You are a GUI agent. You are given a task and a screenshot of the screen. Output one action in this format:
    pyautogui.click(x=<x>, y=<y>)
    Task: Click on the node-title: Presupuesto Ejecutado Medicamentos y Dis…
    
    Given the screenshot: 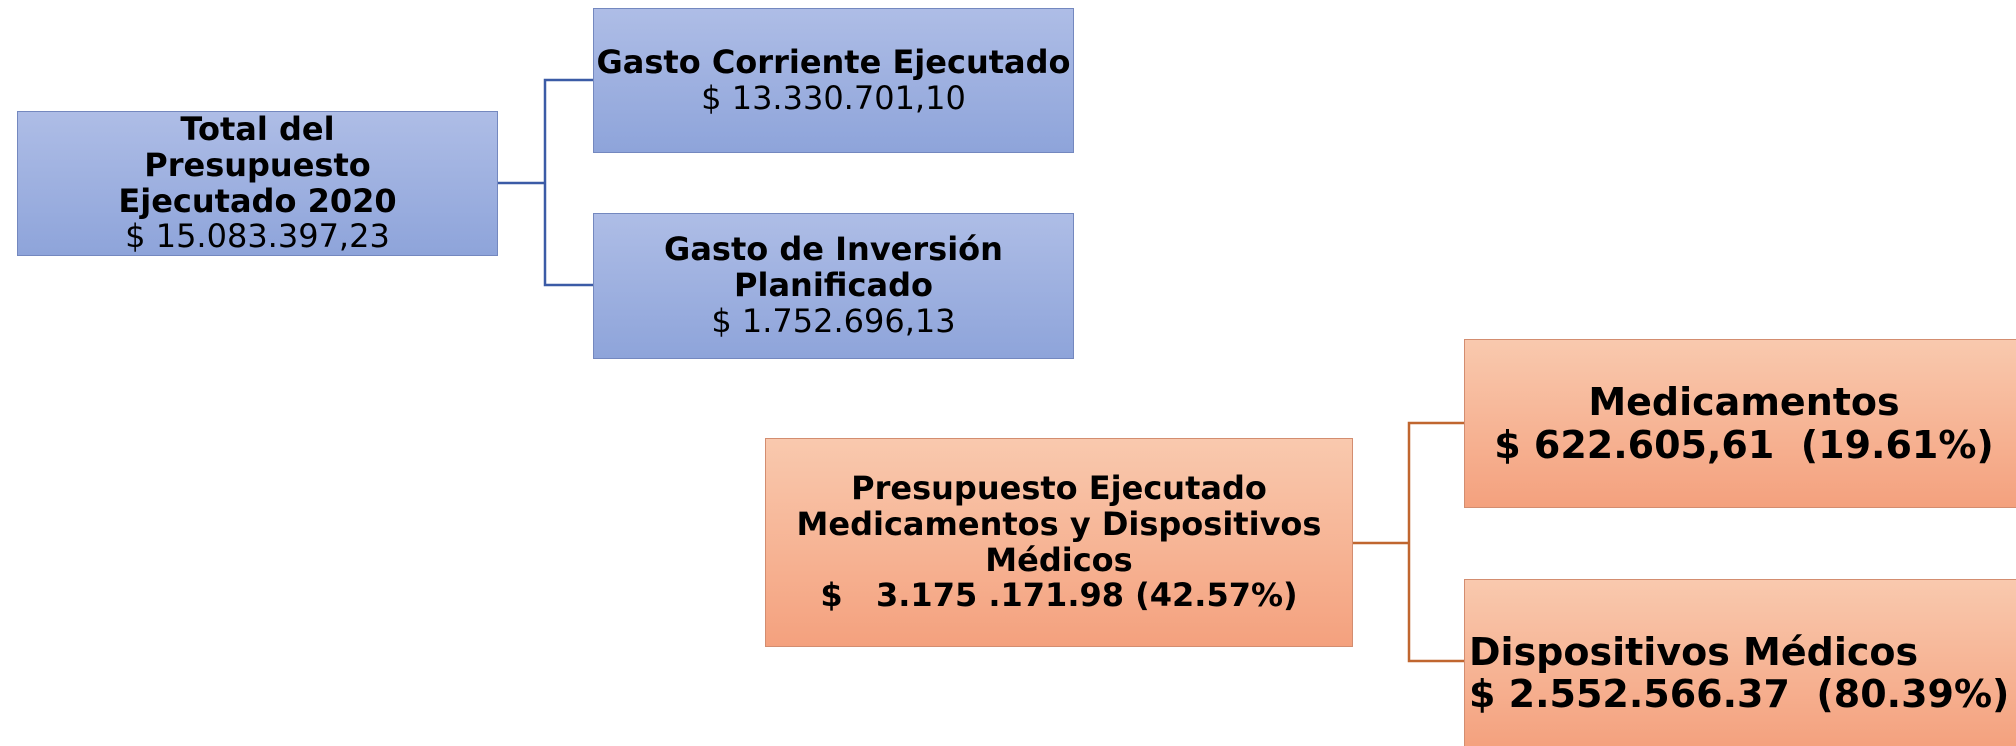 What is the action you would take?
    pyautogui.click(x=1059, y=523)
    